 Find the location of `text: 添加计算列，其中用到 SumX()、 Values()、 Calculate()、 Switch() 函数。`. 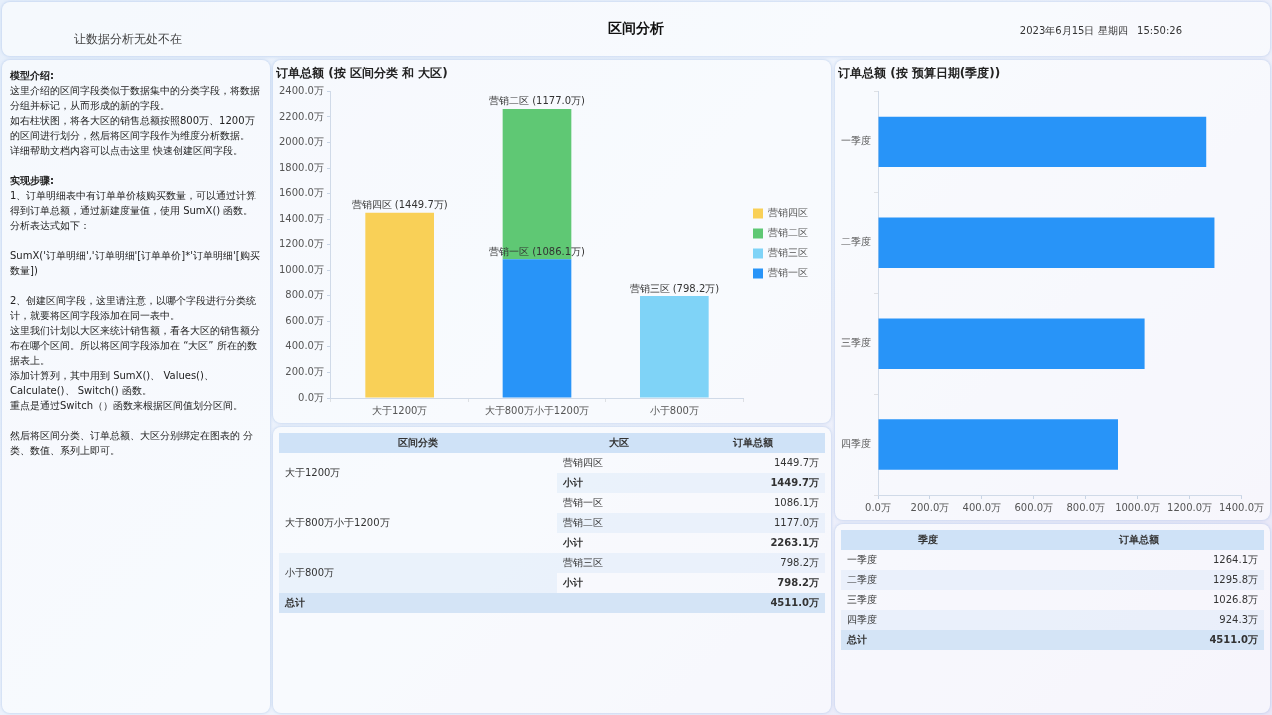

text: 添加计算列，其中用到 SumX()、 Values()、 Calculate()、 Switch() 函数。 is located at coordinates (112, 383).